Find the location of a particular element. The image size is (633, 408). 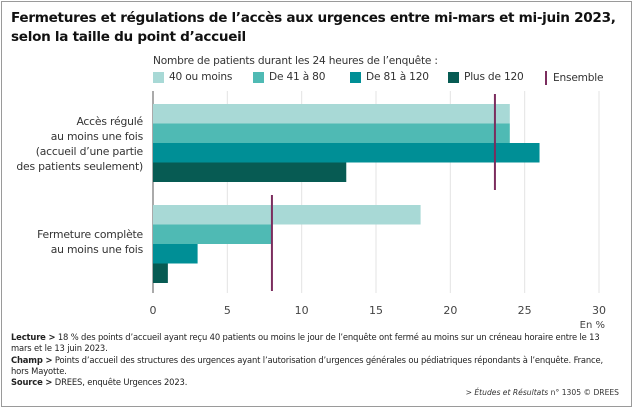

note-label: Lecture > is located at coordinates (33, 337).